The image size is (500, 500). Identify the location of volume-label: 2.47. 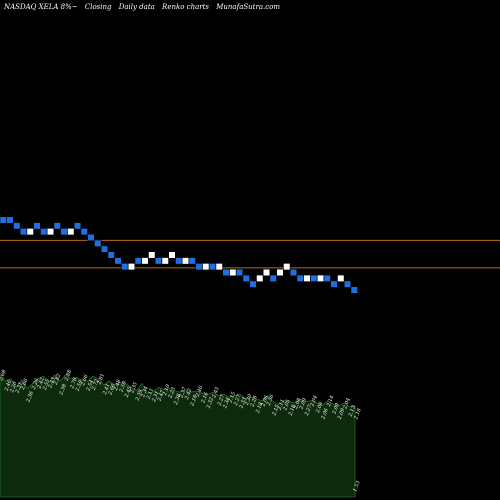
(161, 396).